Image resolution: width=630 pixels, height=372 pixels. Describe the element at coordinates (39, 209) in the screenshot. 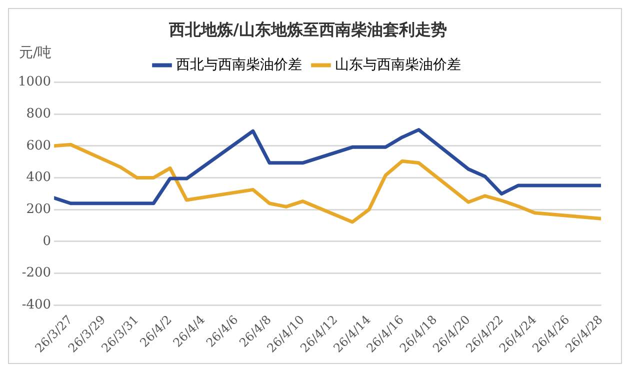

I see `y-tick-label: 200` at that location.